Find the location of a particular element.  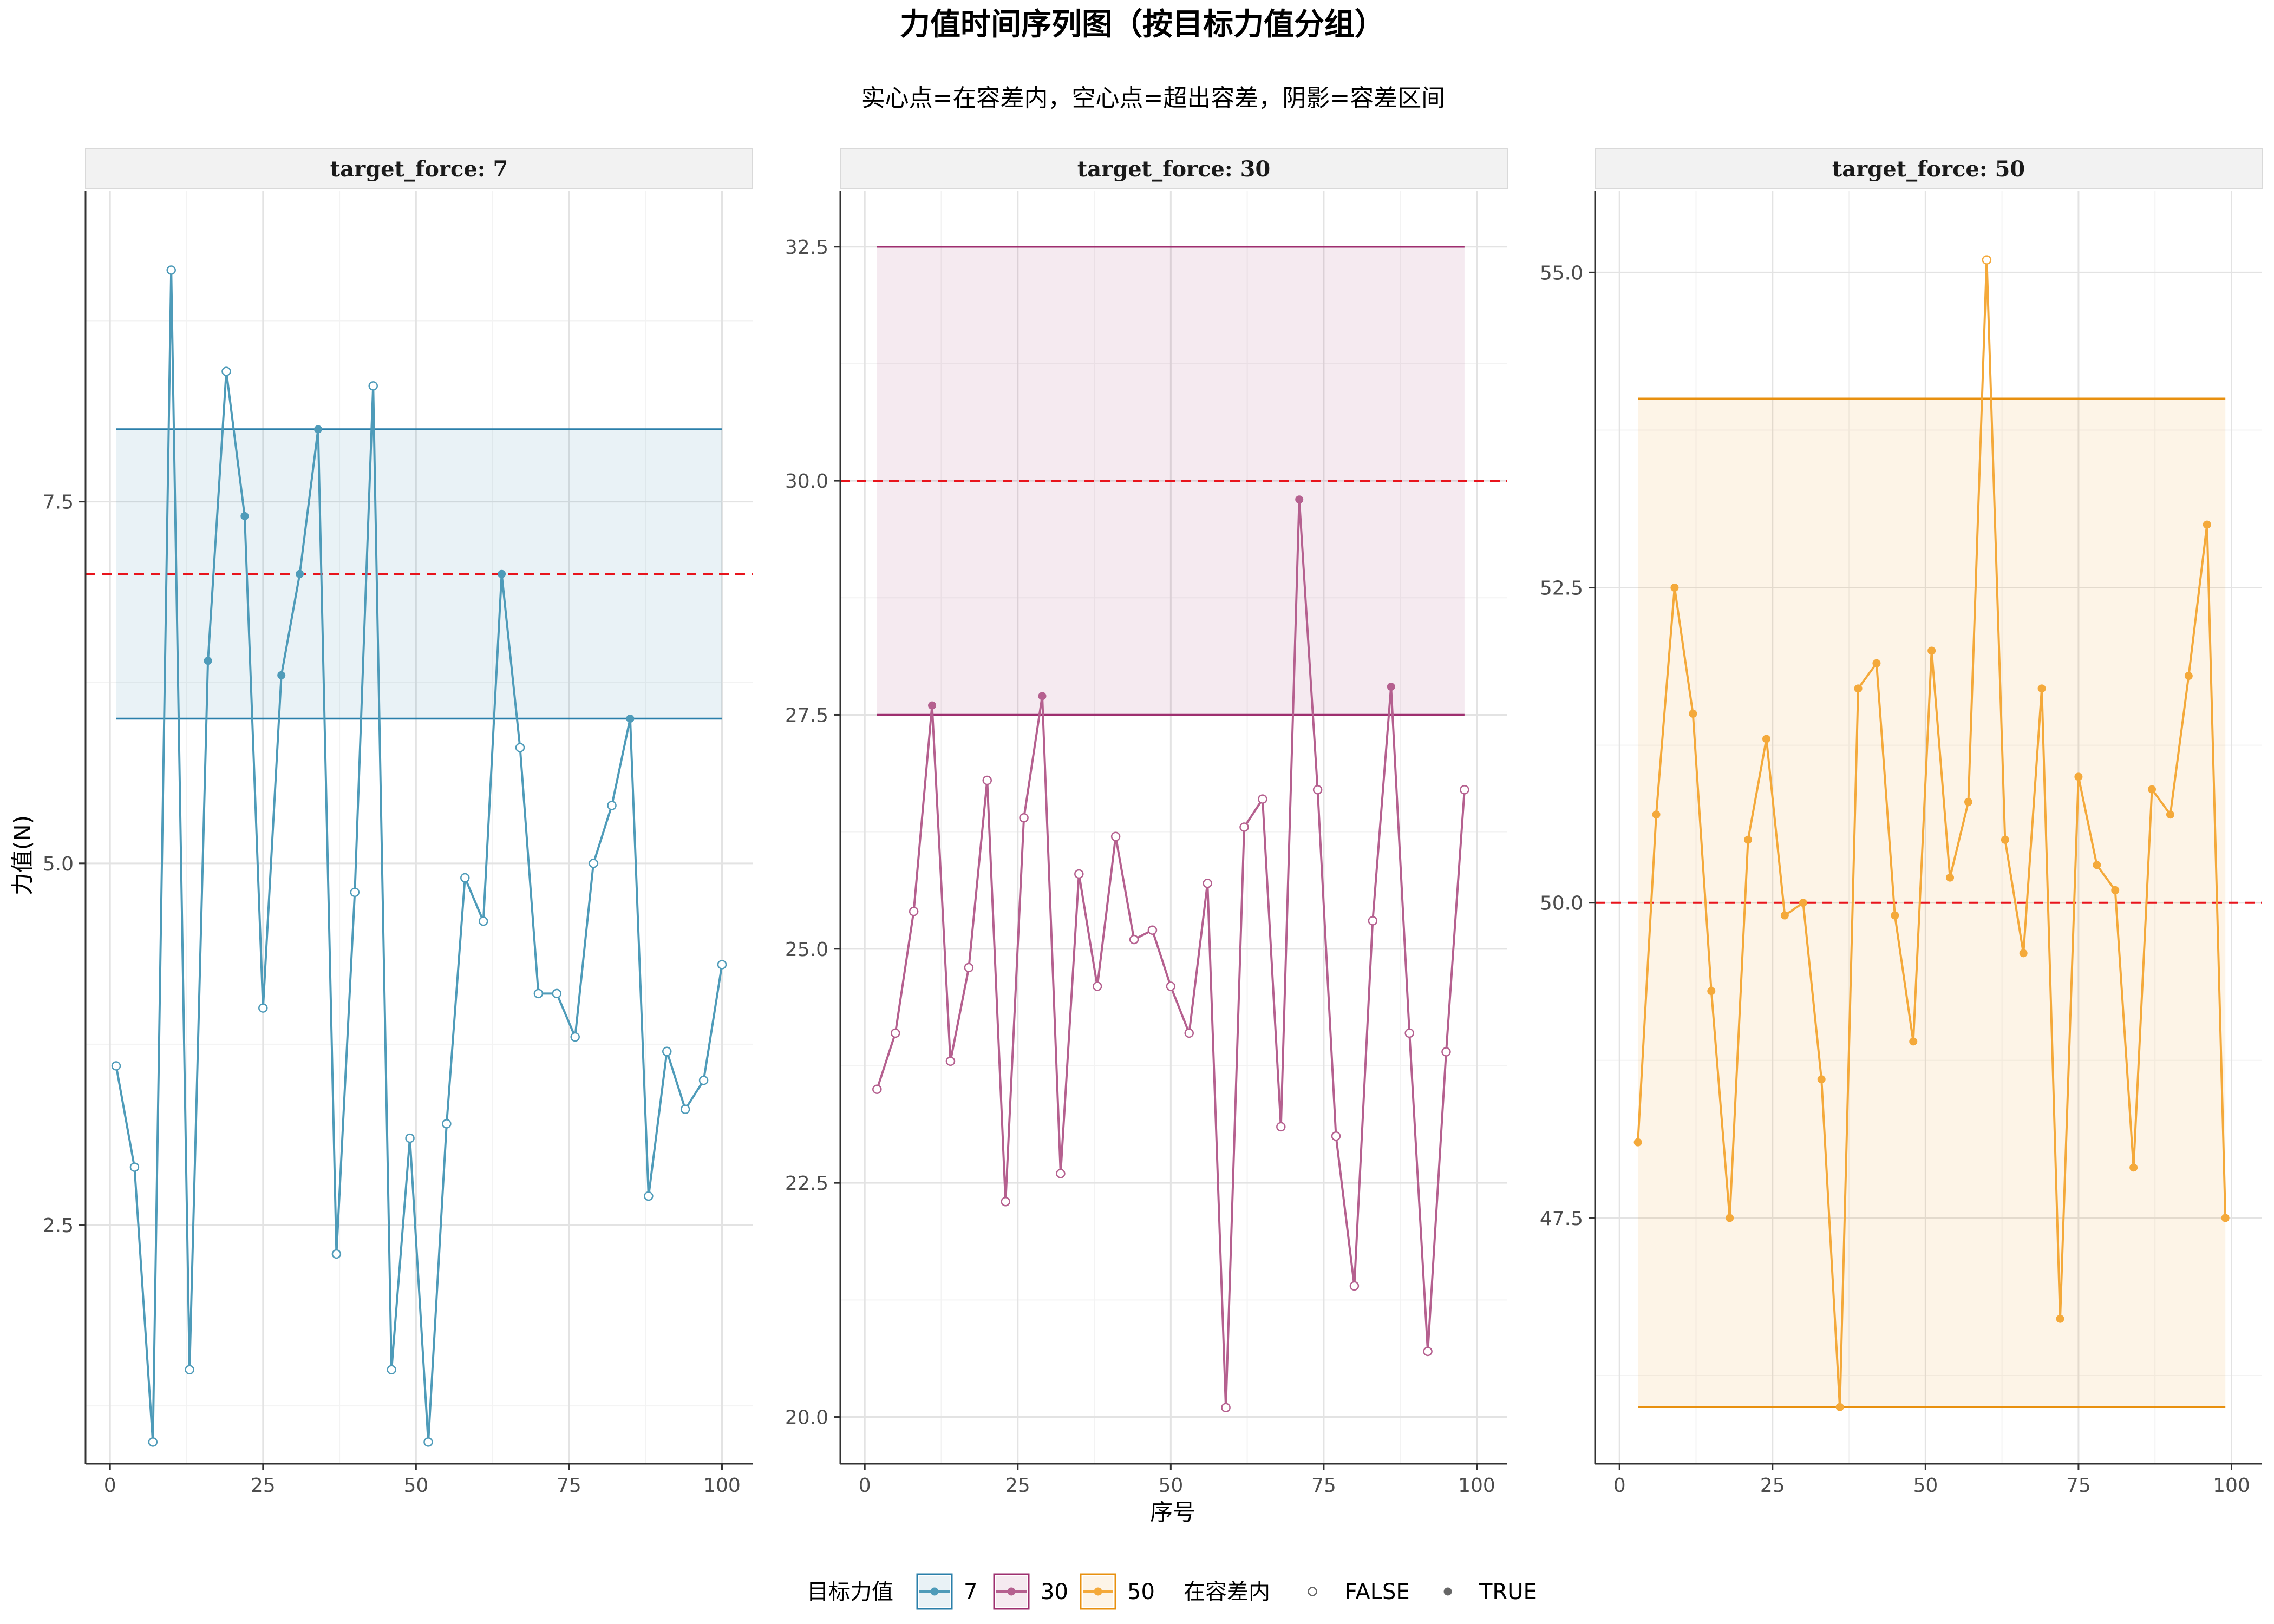

panel-strip-label: target_force: 7 is located at coordinates (419, 169).